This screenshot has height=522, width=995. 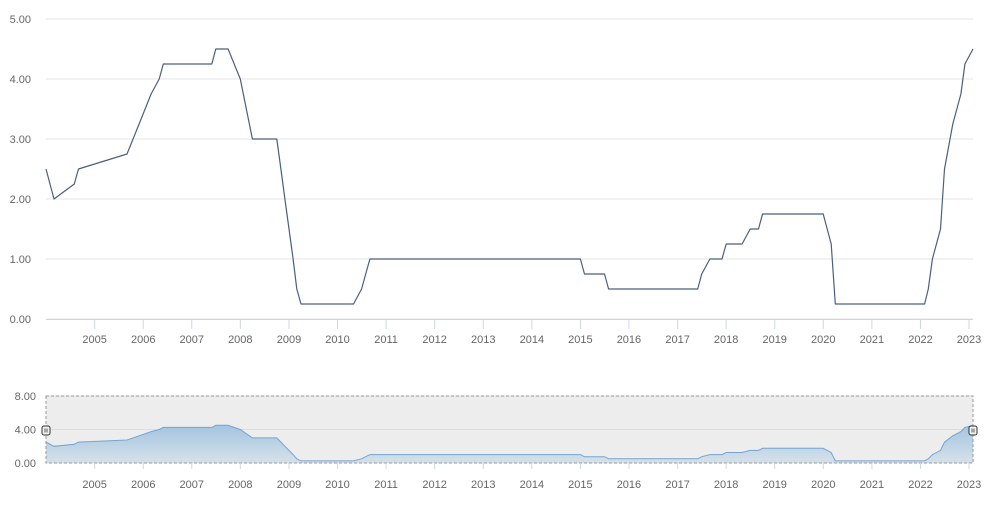 What do you see at coordinates (192, 340) in the screenshot?
I see `main-x-tick-label: 2007` at bounding box center [192, 340].